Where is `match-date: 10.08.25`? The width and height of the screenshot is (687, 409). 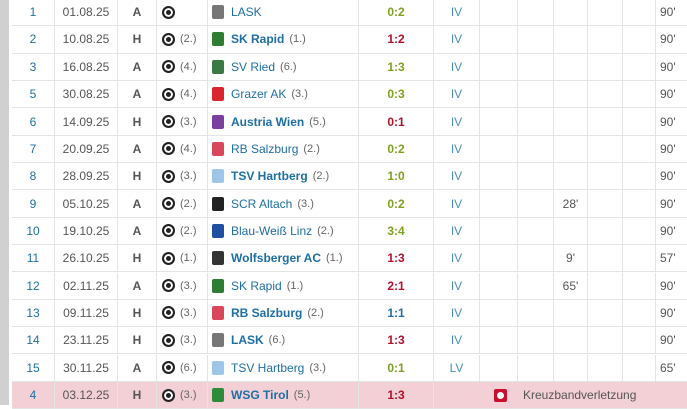
match-date: 10.08.25 is located at coordinates (85, 39).